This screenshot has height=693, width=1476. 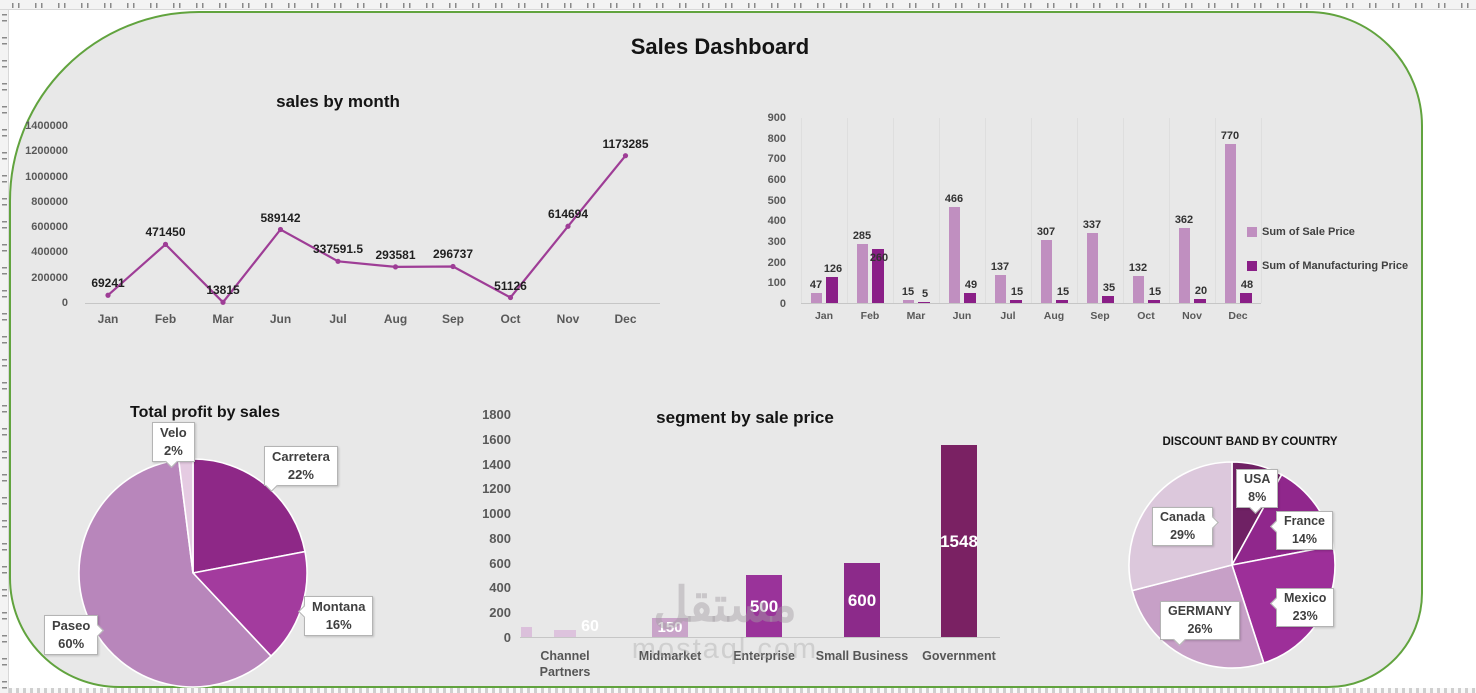 I want to click on bar-small-business, so click(x=862, y=599).